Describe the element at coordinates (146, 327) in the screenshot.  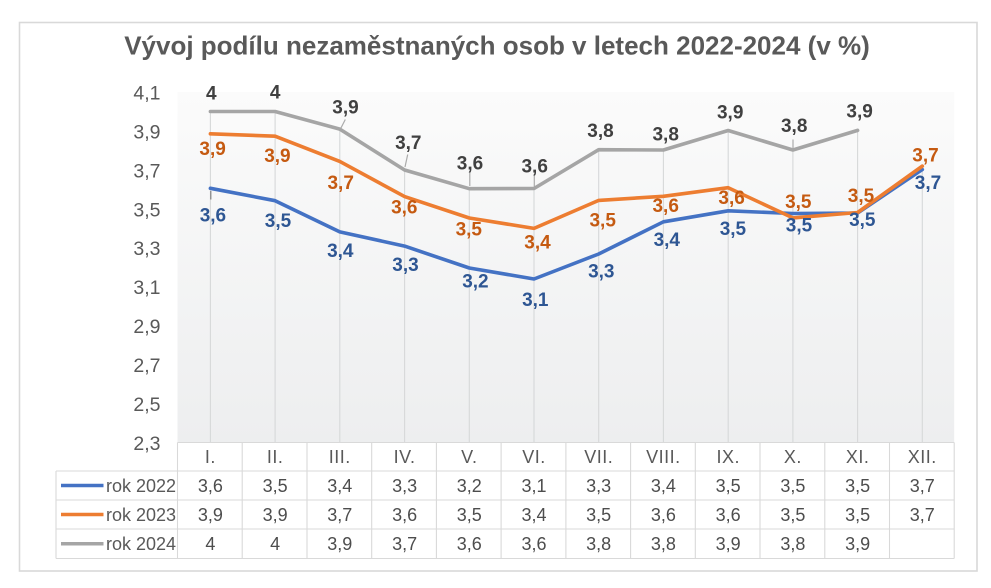
I see `svg-text: 2,9` at that location.